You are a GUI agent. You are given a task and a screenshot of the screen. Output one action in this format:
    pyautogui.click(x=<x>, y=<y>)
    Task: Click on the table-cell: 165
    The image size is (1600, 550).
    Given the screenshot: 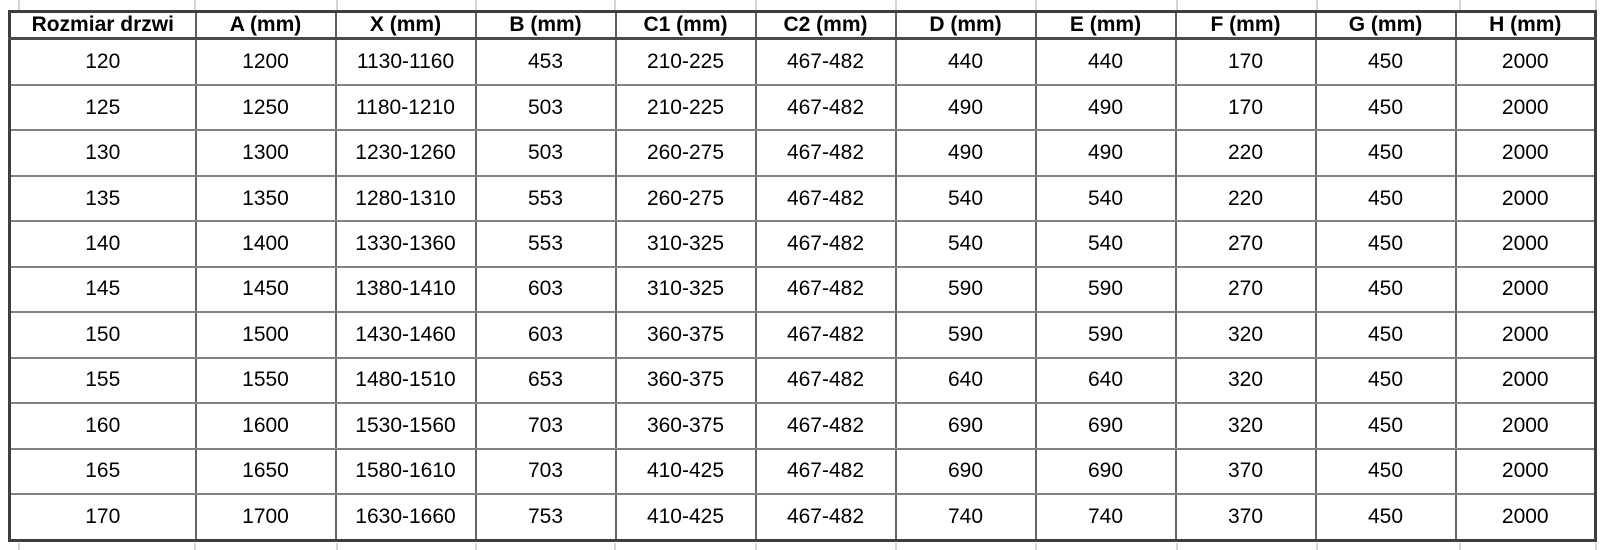 What is the action you would take?
    pyautogui.click(x=102, y=471)
    